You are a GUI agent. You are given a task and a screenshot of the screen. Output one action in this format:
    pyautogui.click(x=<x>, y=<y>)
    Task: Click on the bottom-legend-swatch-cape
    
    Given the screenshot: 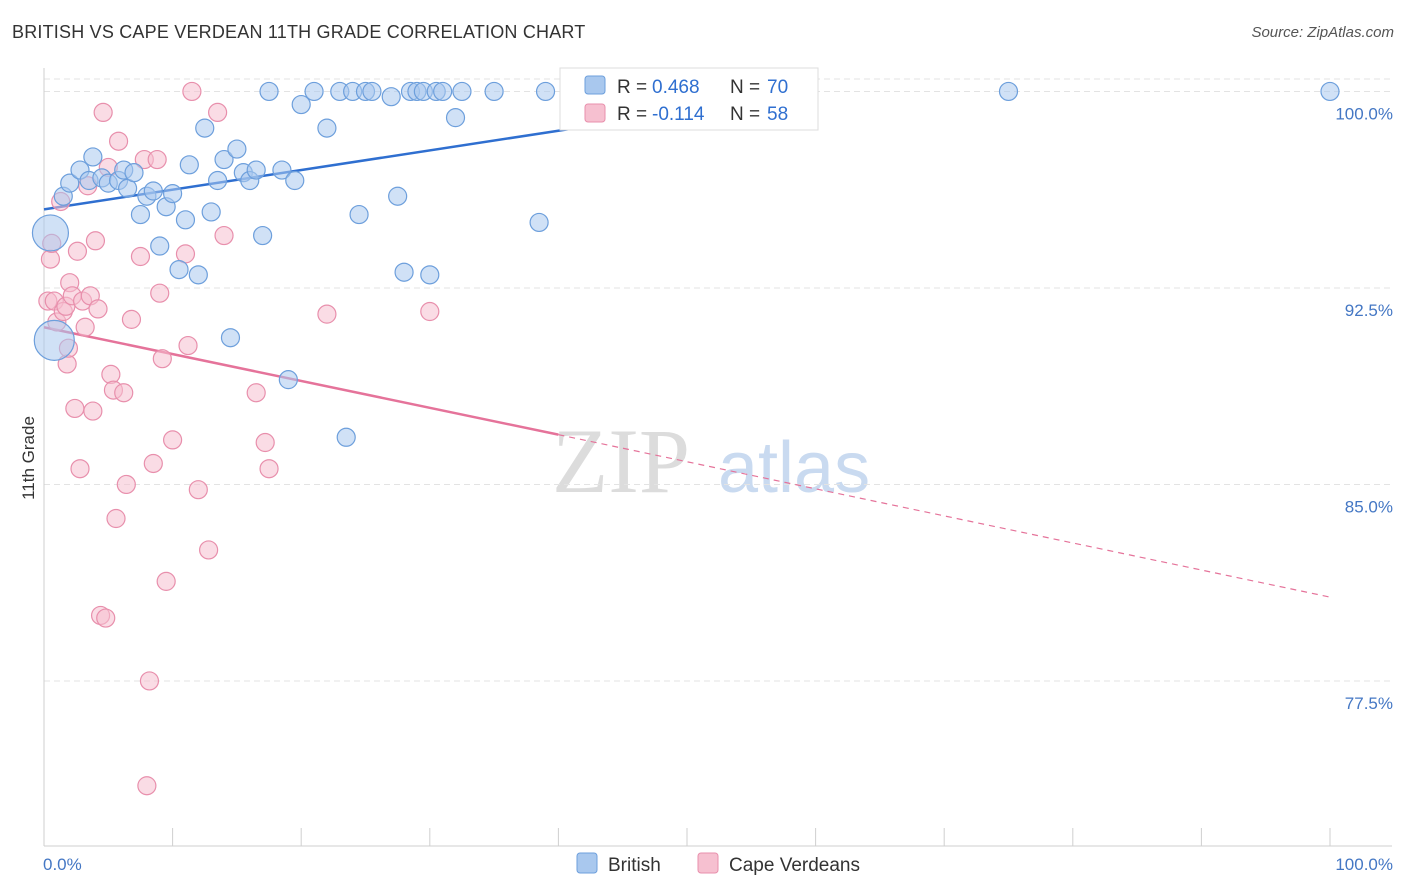 What is the action you would take?
    pyautogui.click(x=708, y=863)
    